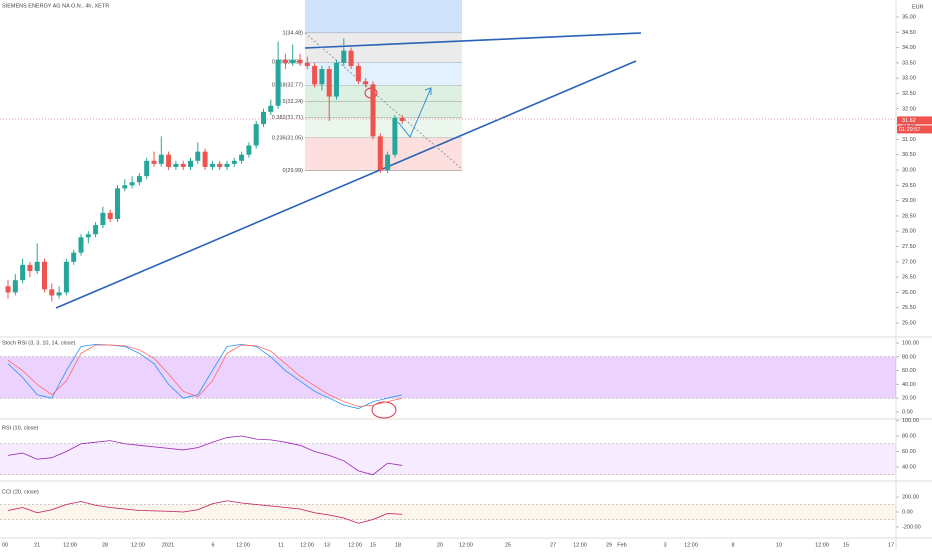  I want to click on rsi-tick-label: 60.00, so click(909, 452).